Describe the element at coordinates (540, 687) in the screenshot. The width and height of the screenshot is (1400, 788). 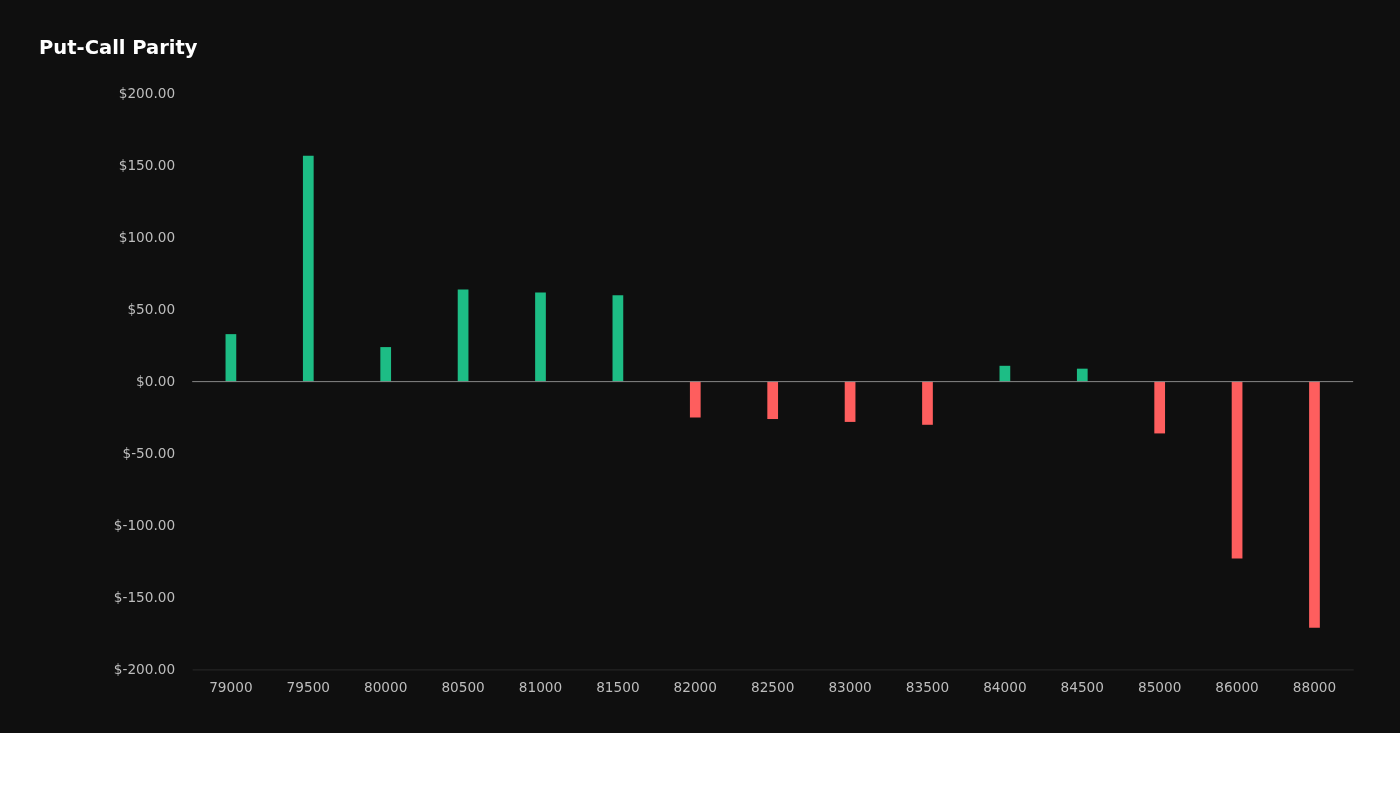
I see `x-tick-label: 81000` at that location.